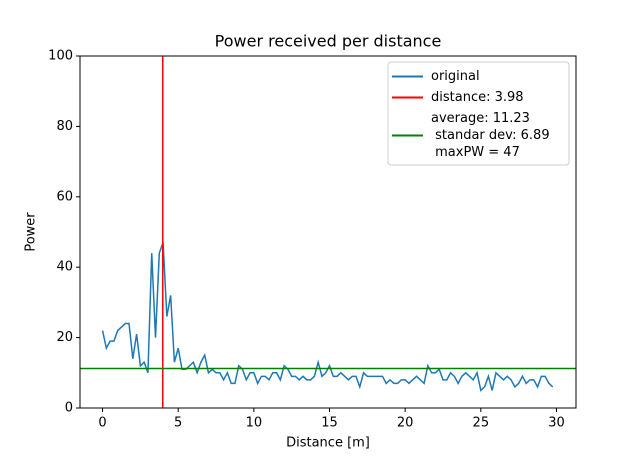  Describe the element at coordinates (64, 196) in the screenshot. I see `y-tick-label: 60` at that location.